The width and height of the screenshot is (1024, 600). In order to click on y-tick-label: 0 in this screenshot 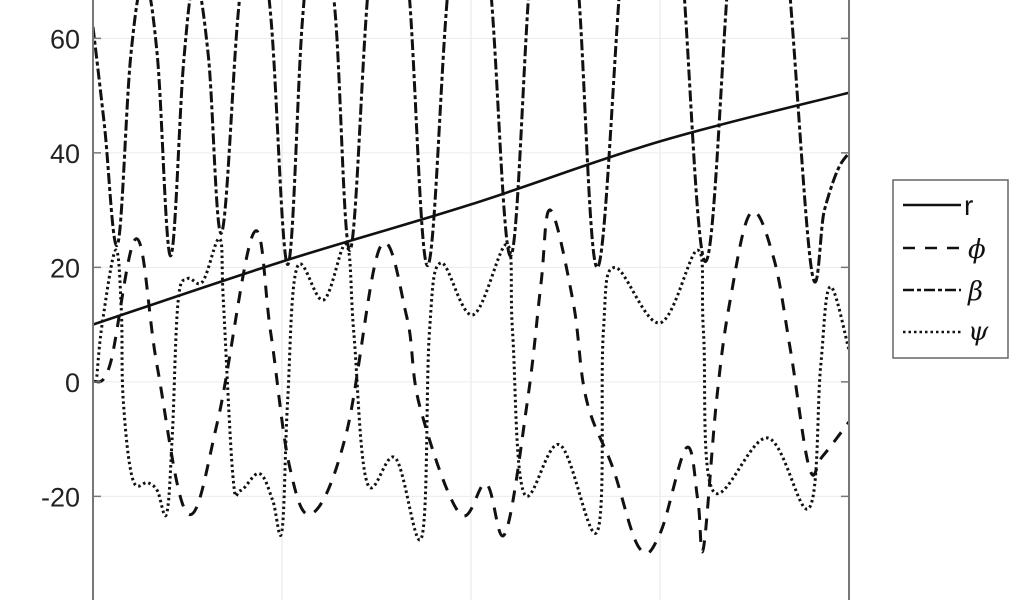, I will do `click(72, 383)`.